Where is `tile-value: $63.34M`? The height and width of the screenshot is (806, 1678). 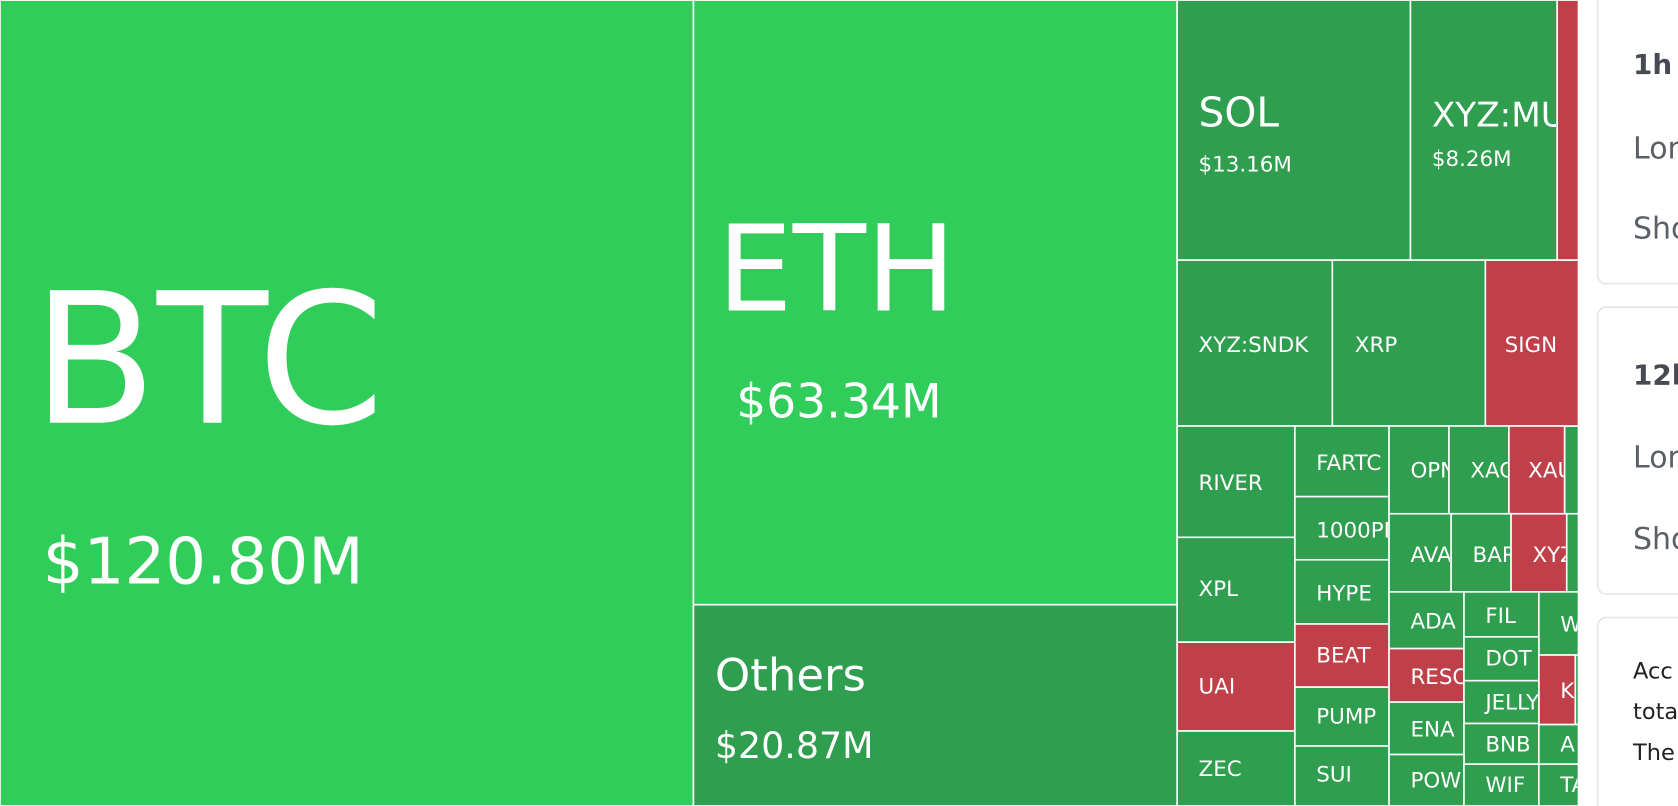
tile-value: $63.34M is located at coordinates (838, 401).